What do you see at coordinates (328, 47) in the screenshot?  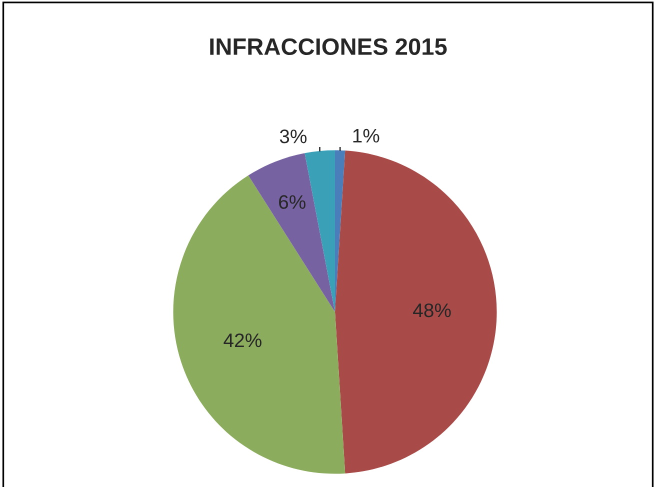 I see `chart-title: INFRACCIONES 2015` at bounding box center [328, 47].